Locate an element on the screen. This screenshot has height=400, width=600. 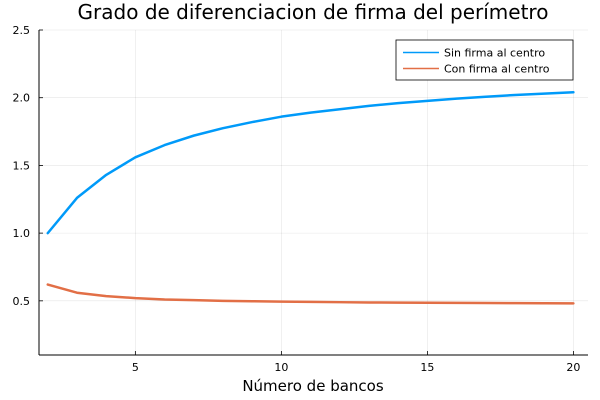
x-tick-label: 20 is located at coordinates (573, 367).